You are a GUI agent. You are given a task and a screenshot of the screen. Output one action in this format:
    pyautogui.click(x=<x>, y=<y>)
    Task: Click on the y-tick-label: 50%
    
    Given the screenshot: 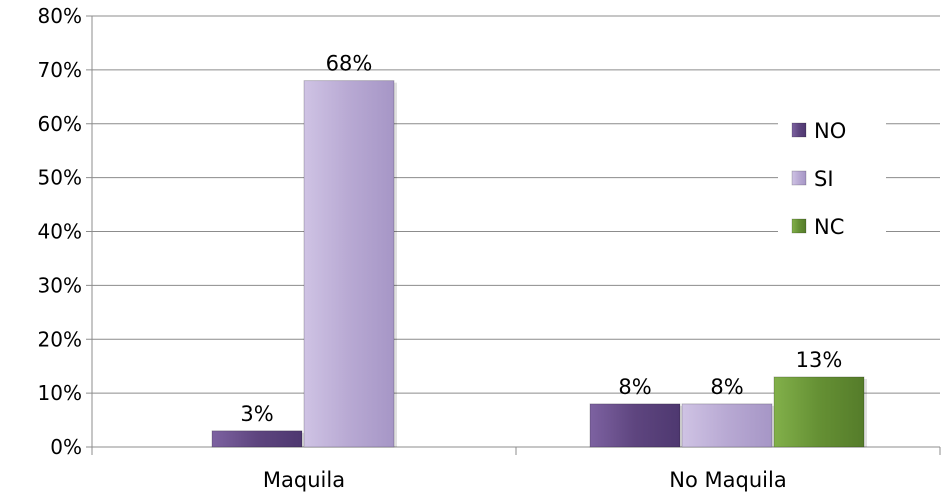 What is the action you would take?
    pyautogui.click(x=60, y=178)
    